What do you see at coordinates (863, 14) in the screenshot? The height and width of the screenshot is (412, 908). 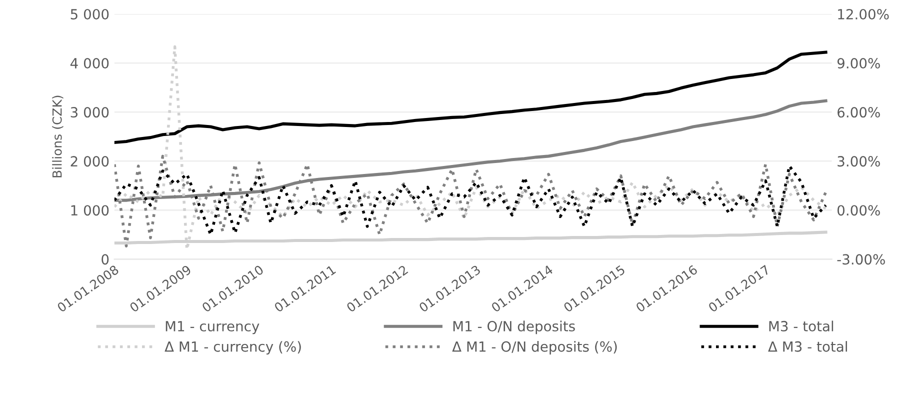 I see `y2-tick-label: 12.00%` at bounding box center [863, 14].